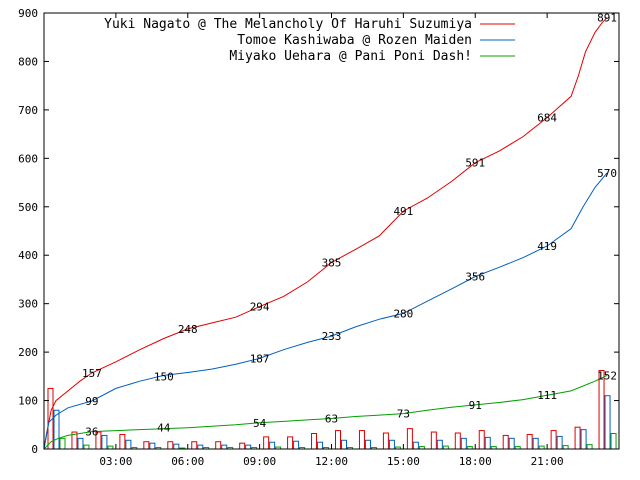 Image resolution: width=640 pixels, height=480 pixels. Describe the element at coordinates (28, 207) in the screenshot. I see `y-tick-label: 500` at that location.